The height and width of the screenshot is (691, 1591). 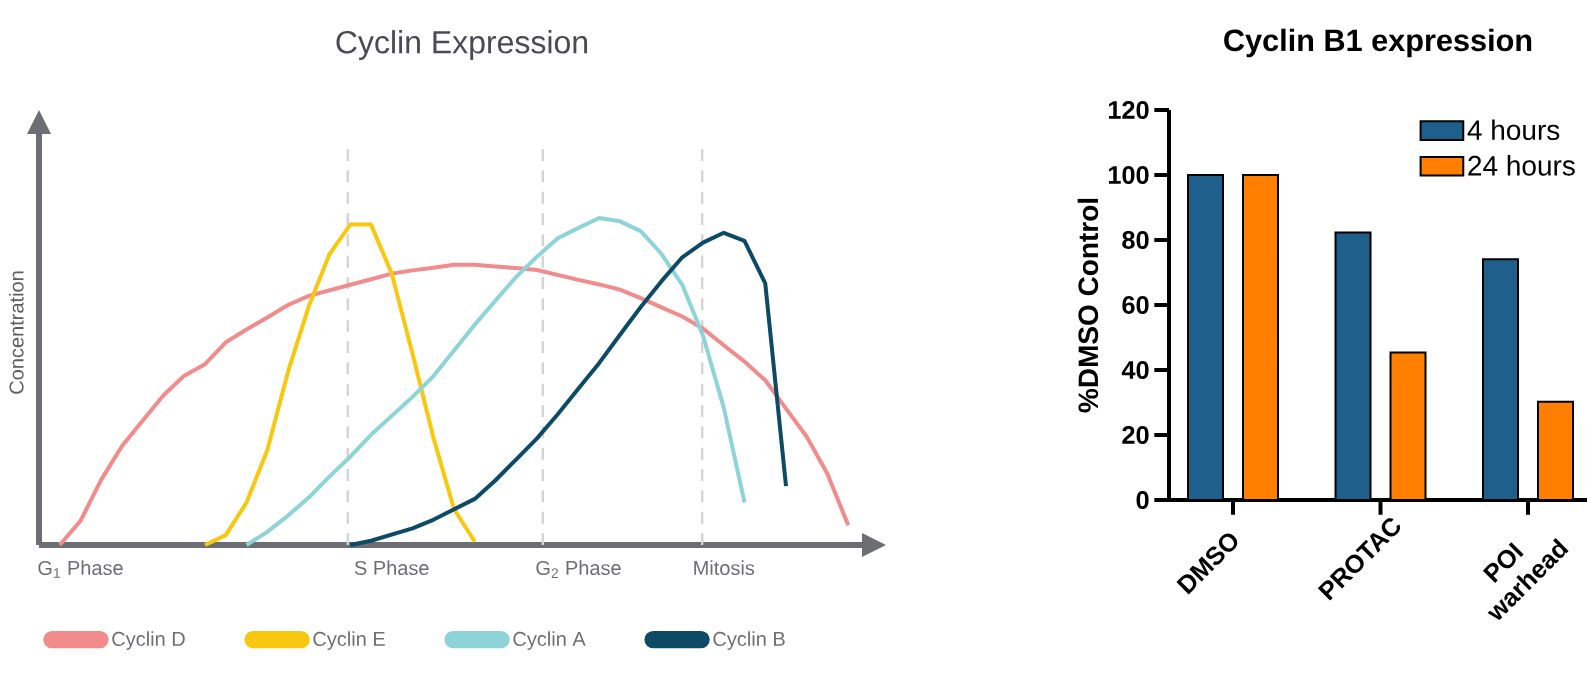 I want to click on y-axis-title: %DMSO Control, so click(x=1088, y=305).